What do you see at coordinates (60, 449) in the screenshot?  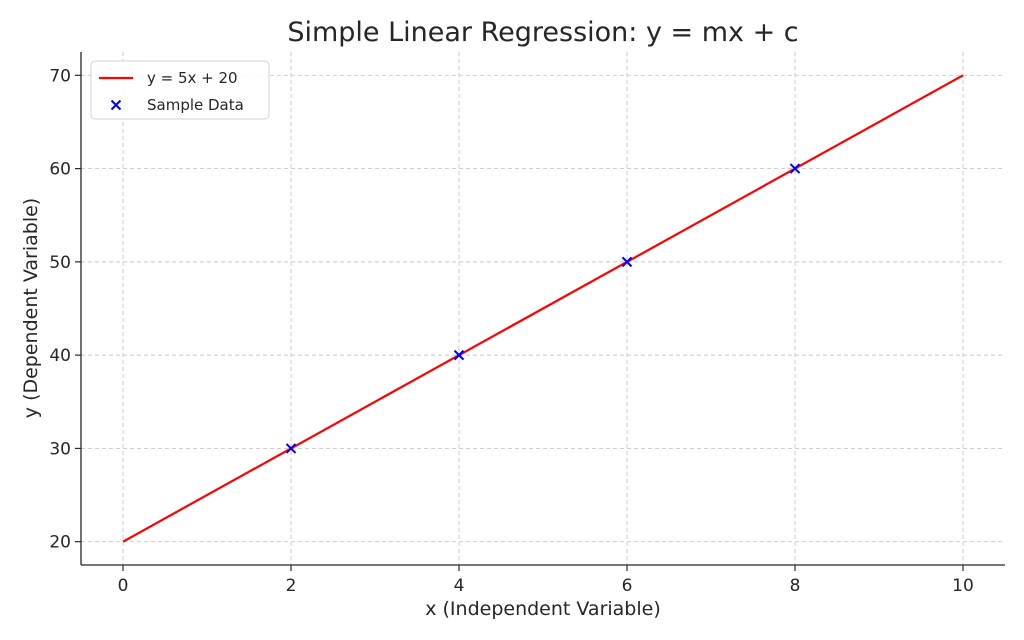 I see `y-tick-label: 30` at bounding box center [60, 449].